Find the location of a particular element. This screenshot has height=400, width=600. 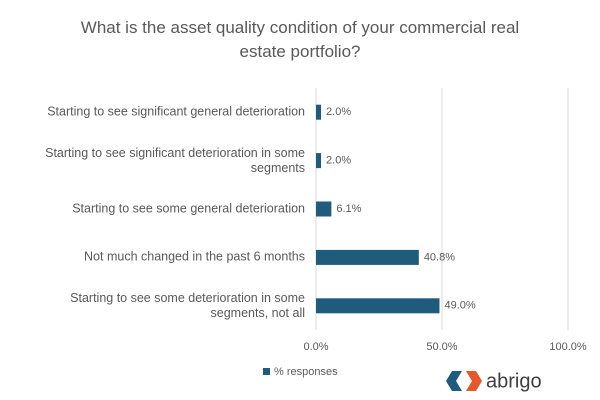

value-label: 49.0% is located at coordinates (459, 306).